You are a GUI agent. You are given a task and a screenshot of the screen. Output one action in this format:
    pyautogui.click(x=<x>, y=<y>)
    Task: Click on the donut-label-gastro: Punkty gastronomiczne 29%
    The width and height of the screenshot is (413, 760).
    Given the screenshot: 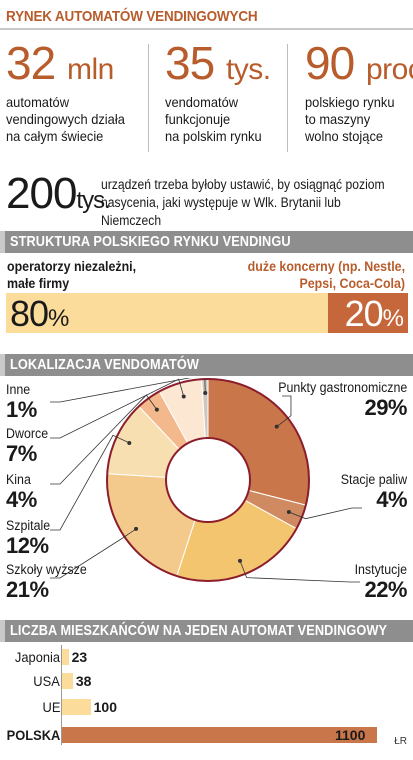 What is the action you would take?
    pyautogui.click(x=342, y=400)
    